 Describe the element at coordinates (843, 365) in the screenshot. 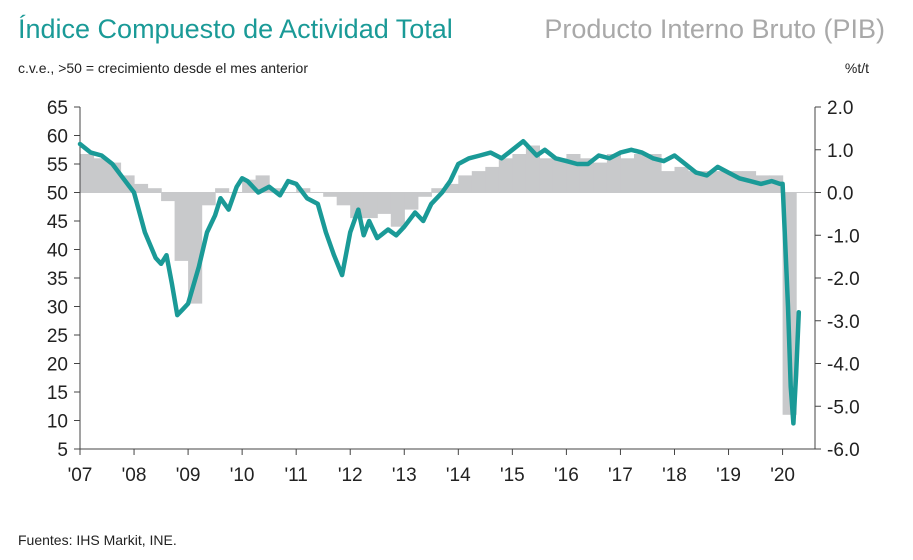

I see `right-axis-tick-label: -4.0` at that location.